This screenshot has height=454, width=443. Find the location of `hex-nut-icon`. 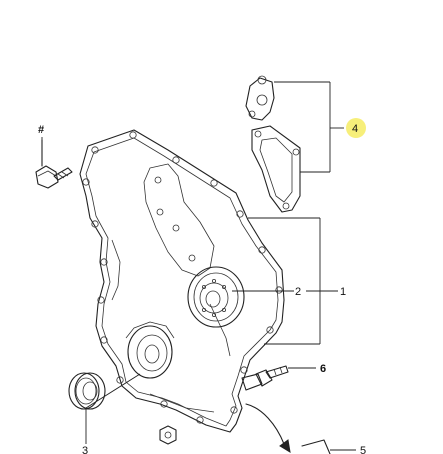

hex-nut-icon is located at coordinates (168, 435).